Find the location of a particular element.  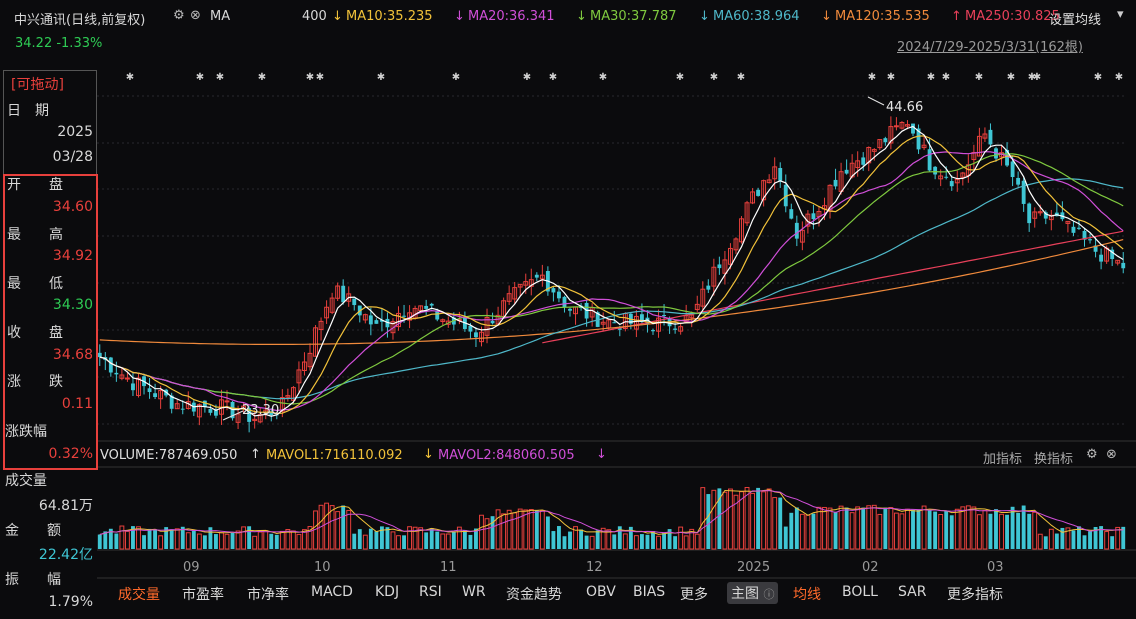

amount-value: 22.42亿 is located at coordinates (65, 555).